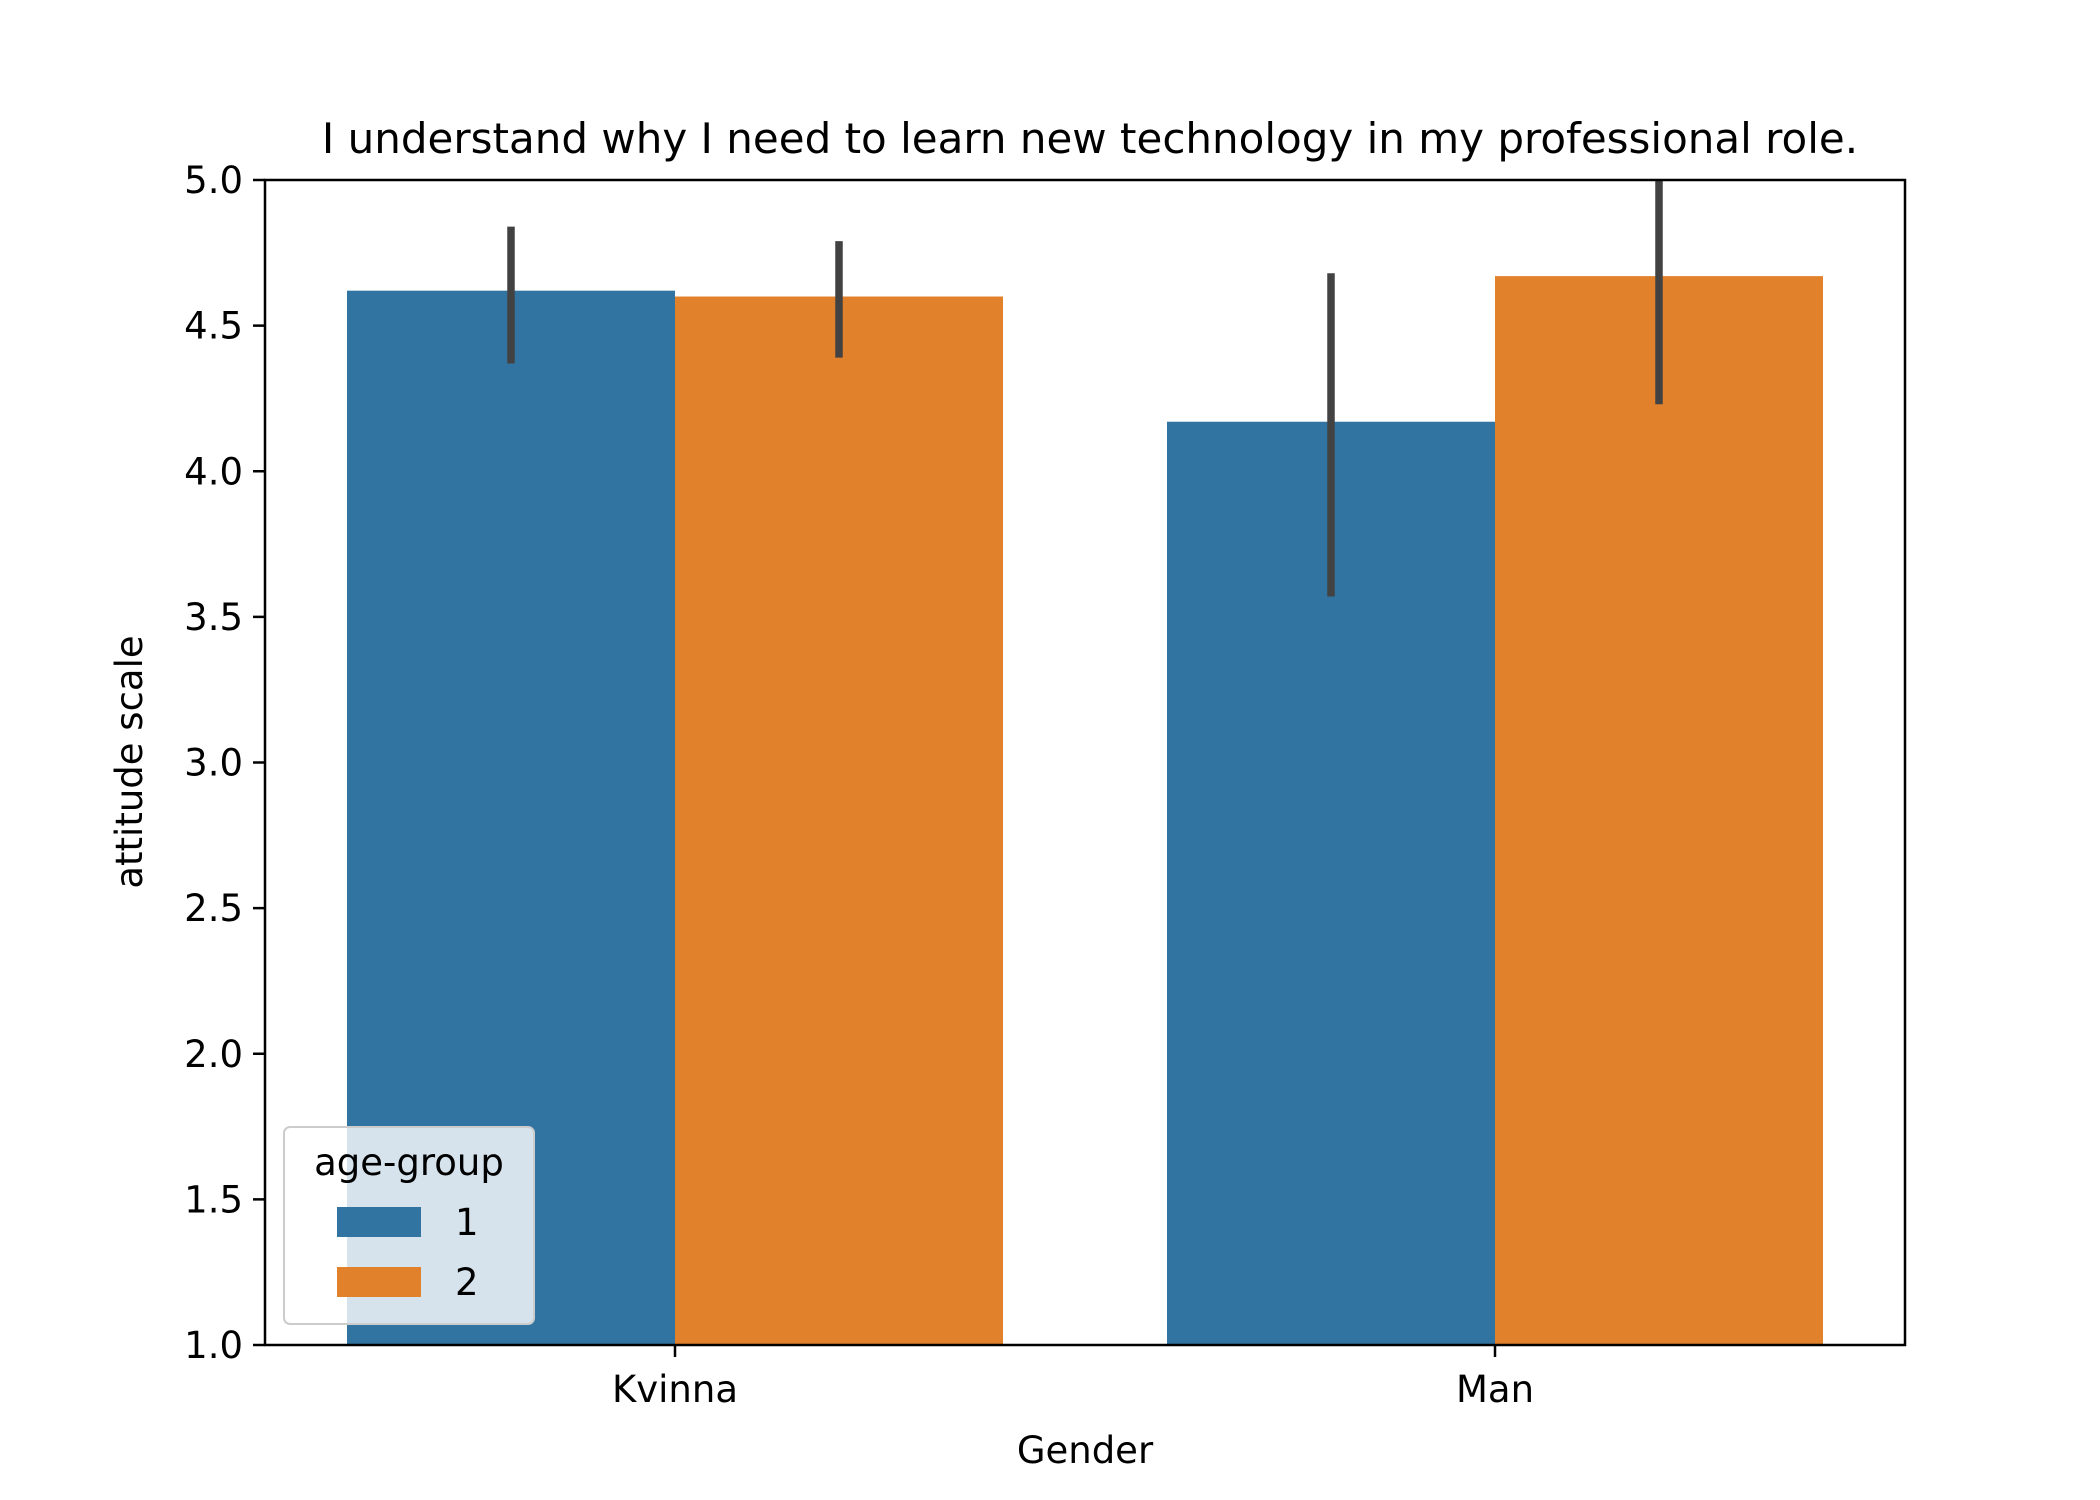  I want to click on y-tick-label: 4.0, so click(213, 471).